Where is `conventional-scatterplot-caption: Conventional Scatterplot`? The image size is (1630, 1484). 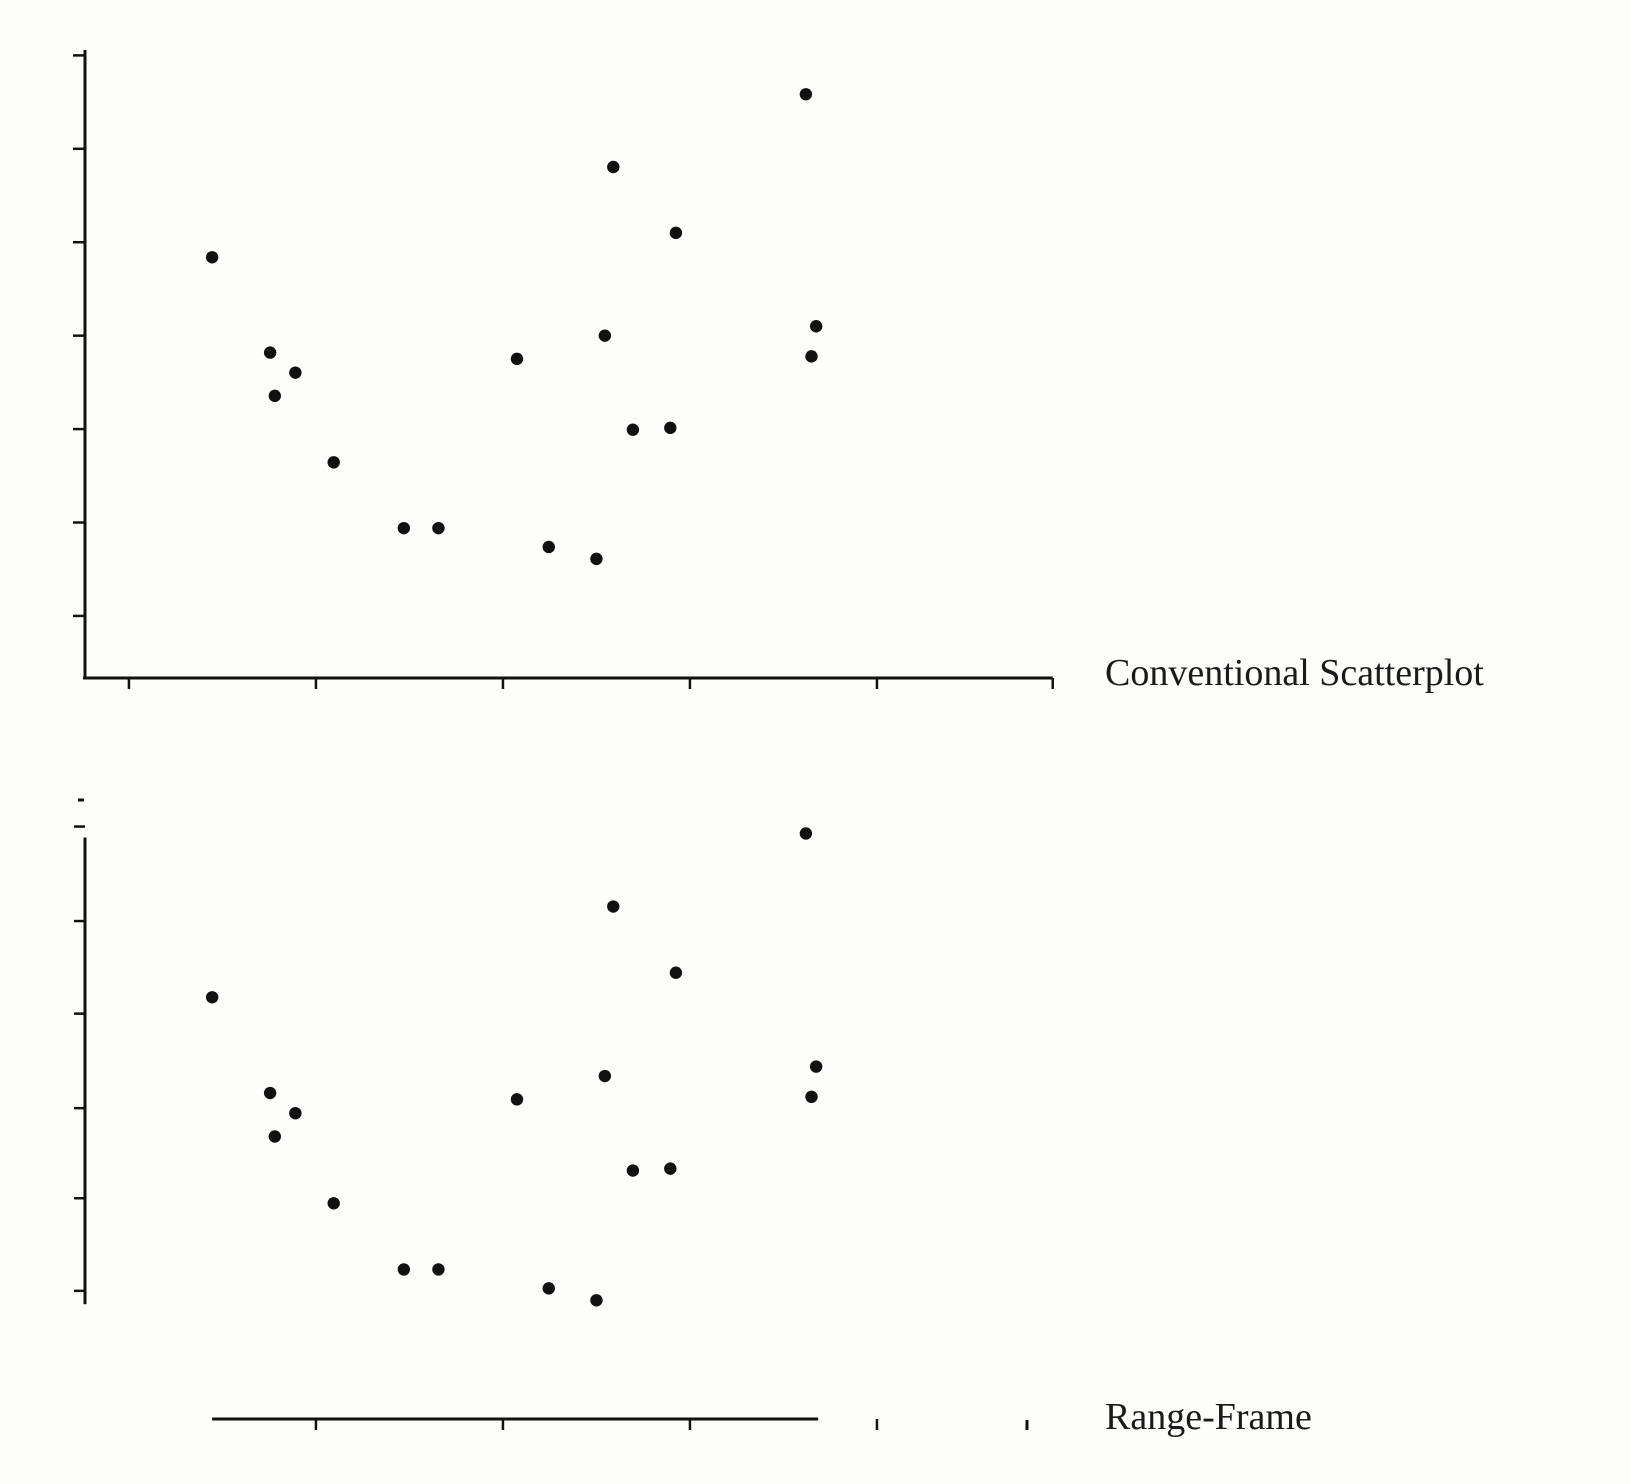
conventional-scatterplot-caption: Conventional Scatterplot is located at coordinates (1294, 673).